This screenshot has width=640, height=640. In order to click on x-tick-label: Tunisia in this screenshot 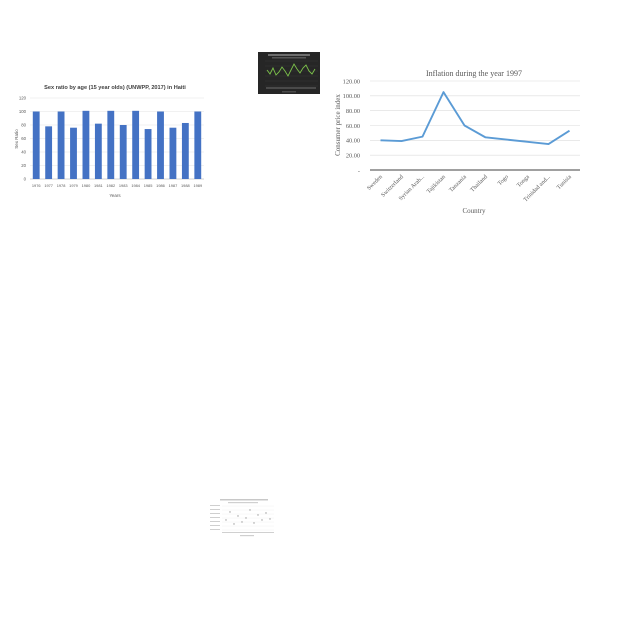, I will do `click(564, 182)`.